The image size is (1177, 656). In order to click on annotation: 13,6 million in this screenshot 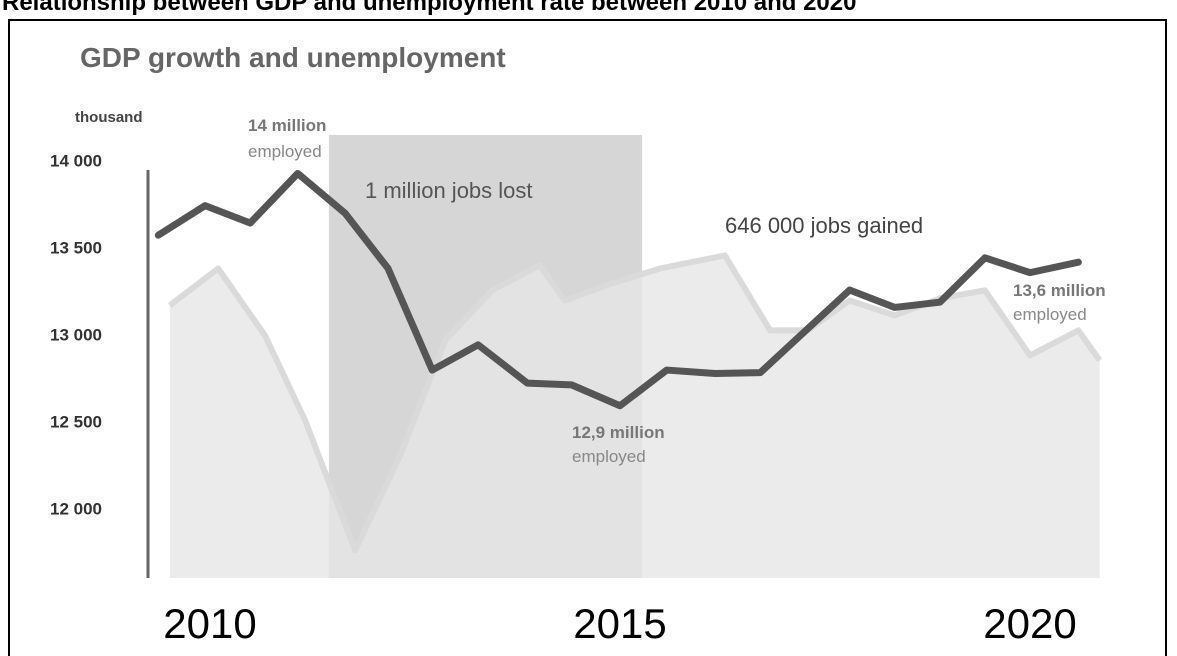, I will do `click(1059, 290)`.